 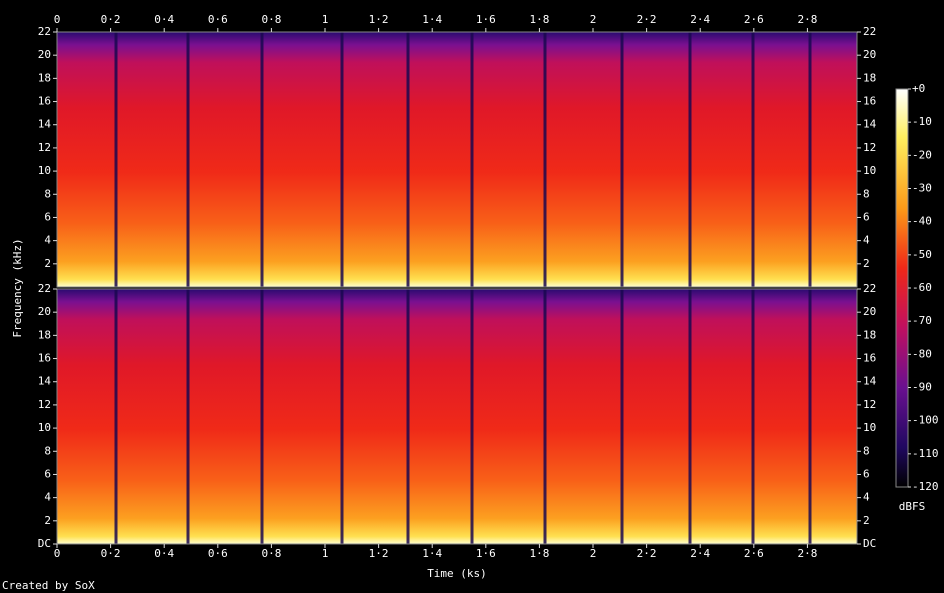 What do you see at coordinates (925, 420) in the screenshot?
I see `colorbar-tick-label: -100` at bounding box center [925, 420].